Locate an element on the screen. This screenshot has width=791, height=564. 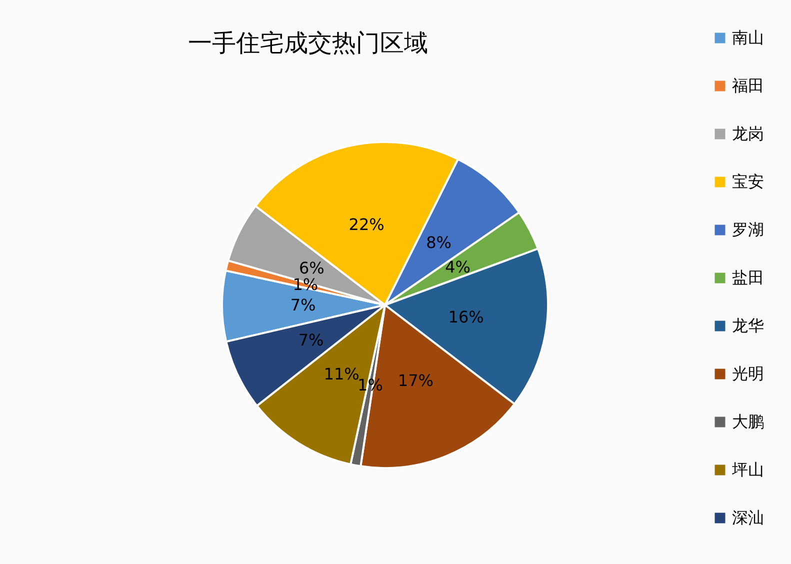
data-label: 22% is located at coordinates (366, 224).